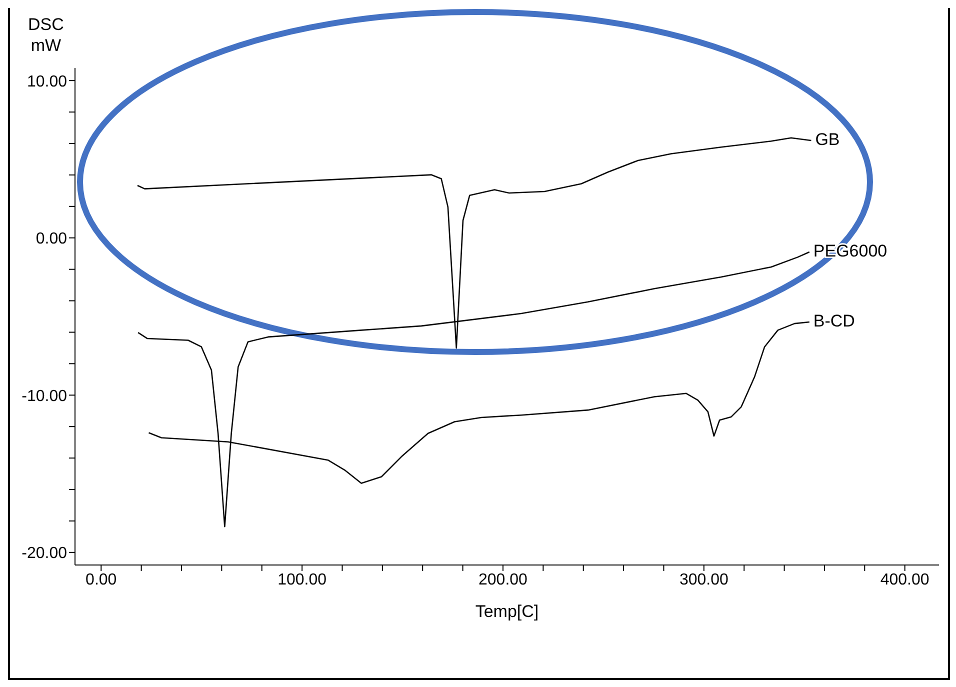 This screenshot has height=687, width=956. Describe the element at coordinates (46, 35) in the screenshot. I see `y-axis-title: DSC mW` at that location.